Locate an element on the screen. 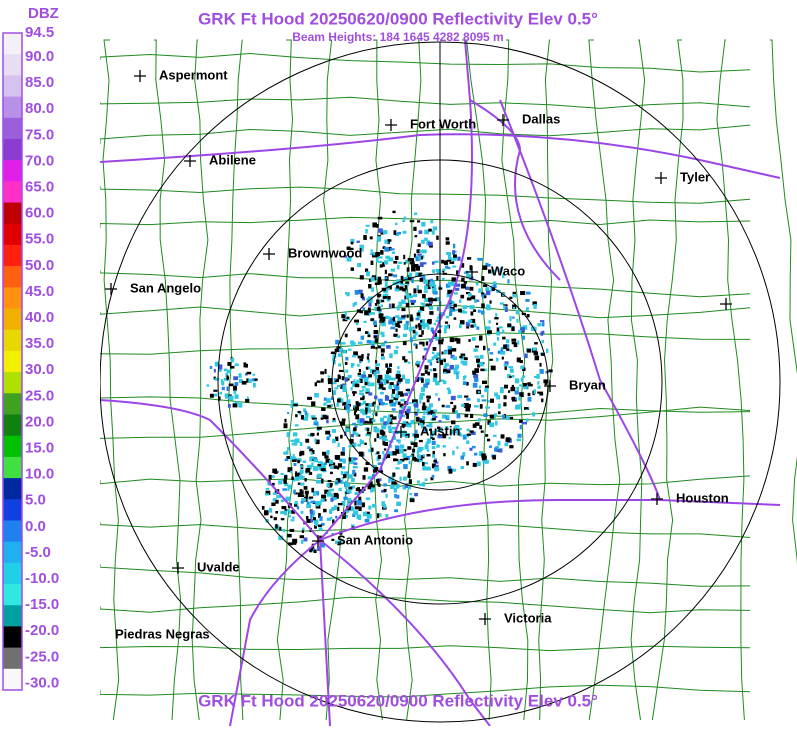 This screenshot has height=731, width=797. legend-label: 30.0 is located at coordinates (39, 369).